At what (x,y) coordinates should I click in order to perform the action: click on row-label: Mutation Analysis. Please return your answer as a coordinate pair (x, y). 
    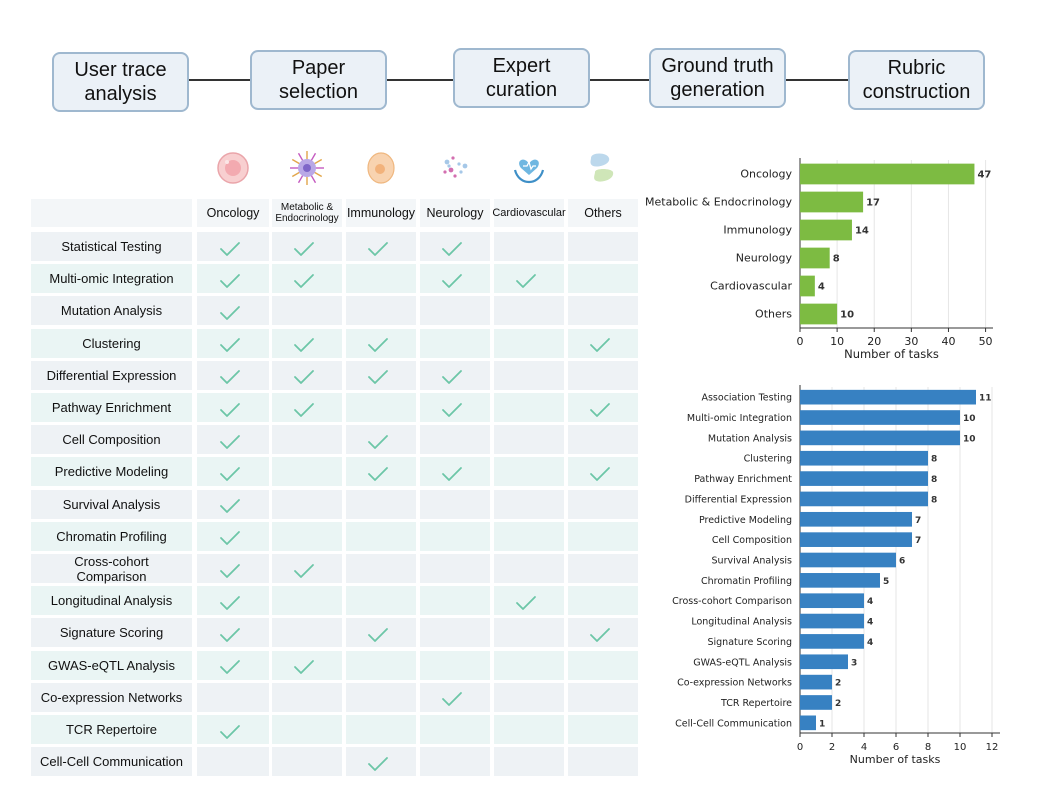
    Looking at the image, I should click on (111, 311).